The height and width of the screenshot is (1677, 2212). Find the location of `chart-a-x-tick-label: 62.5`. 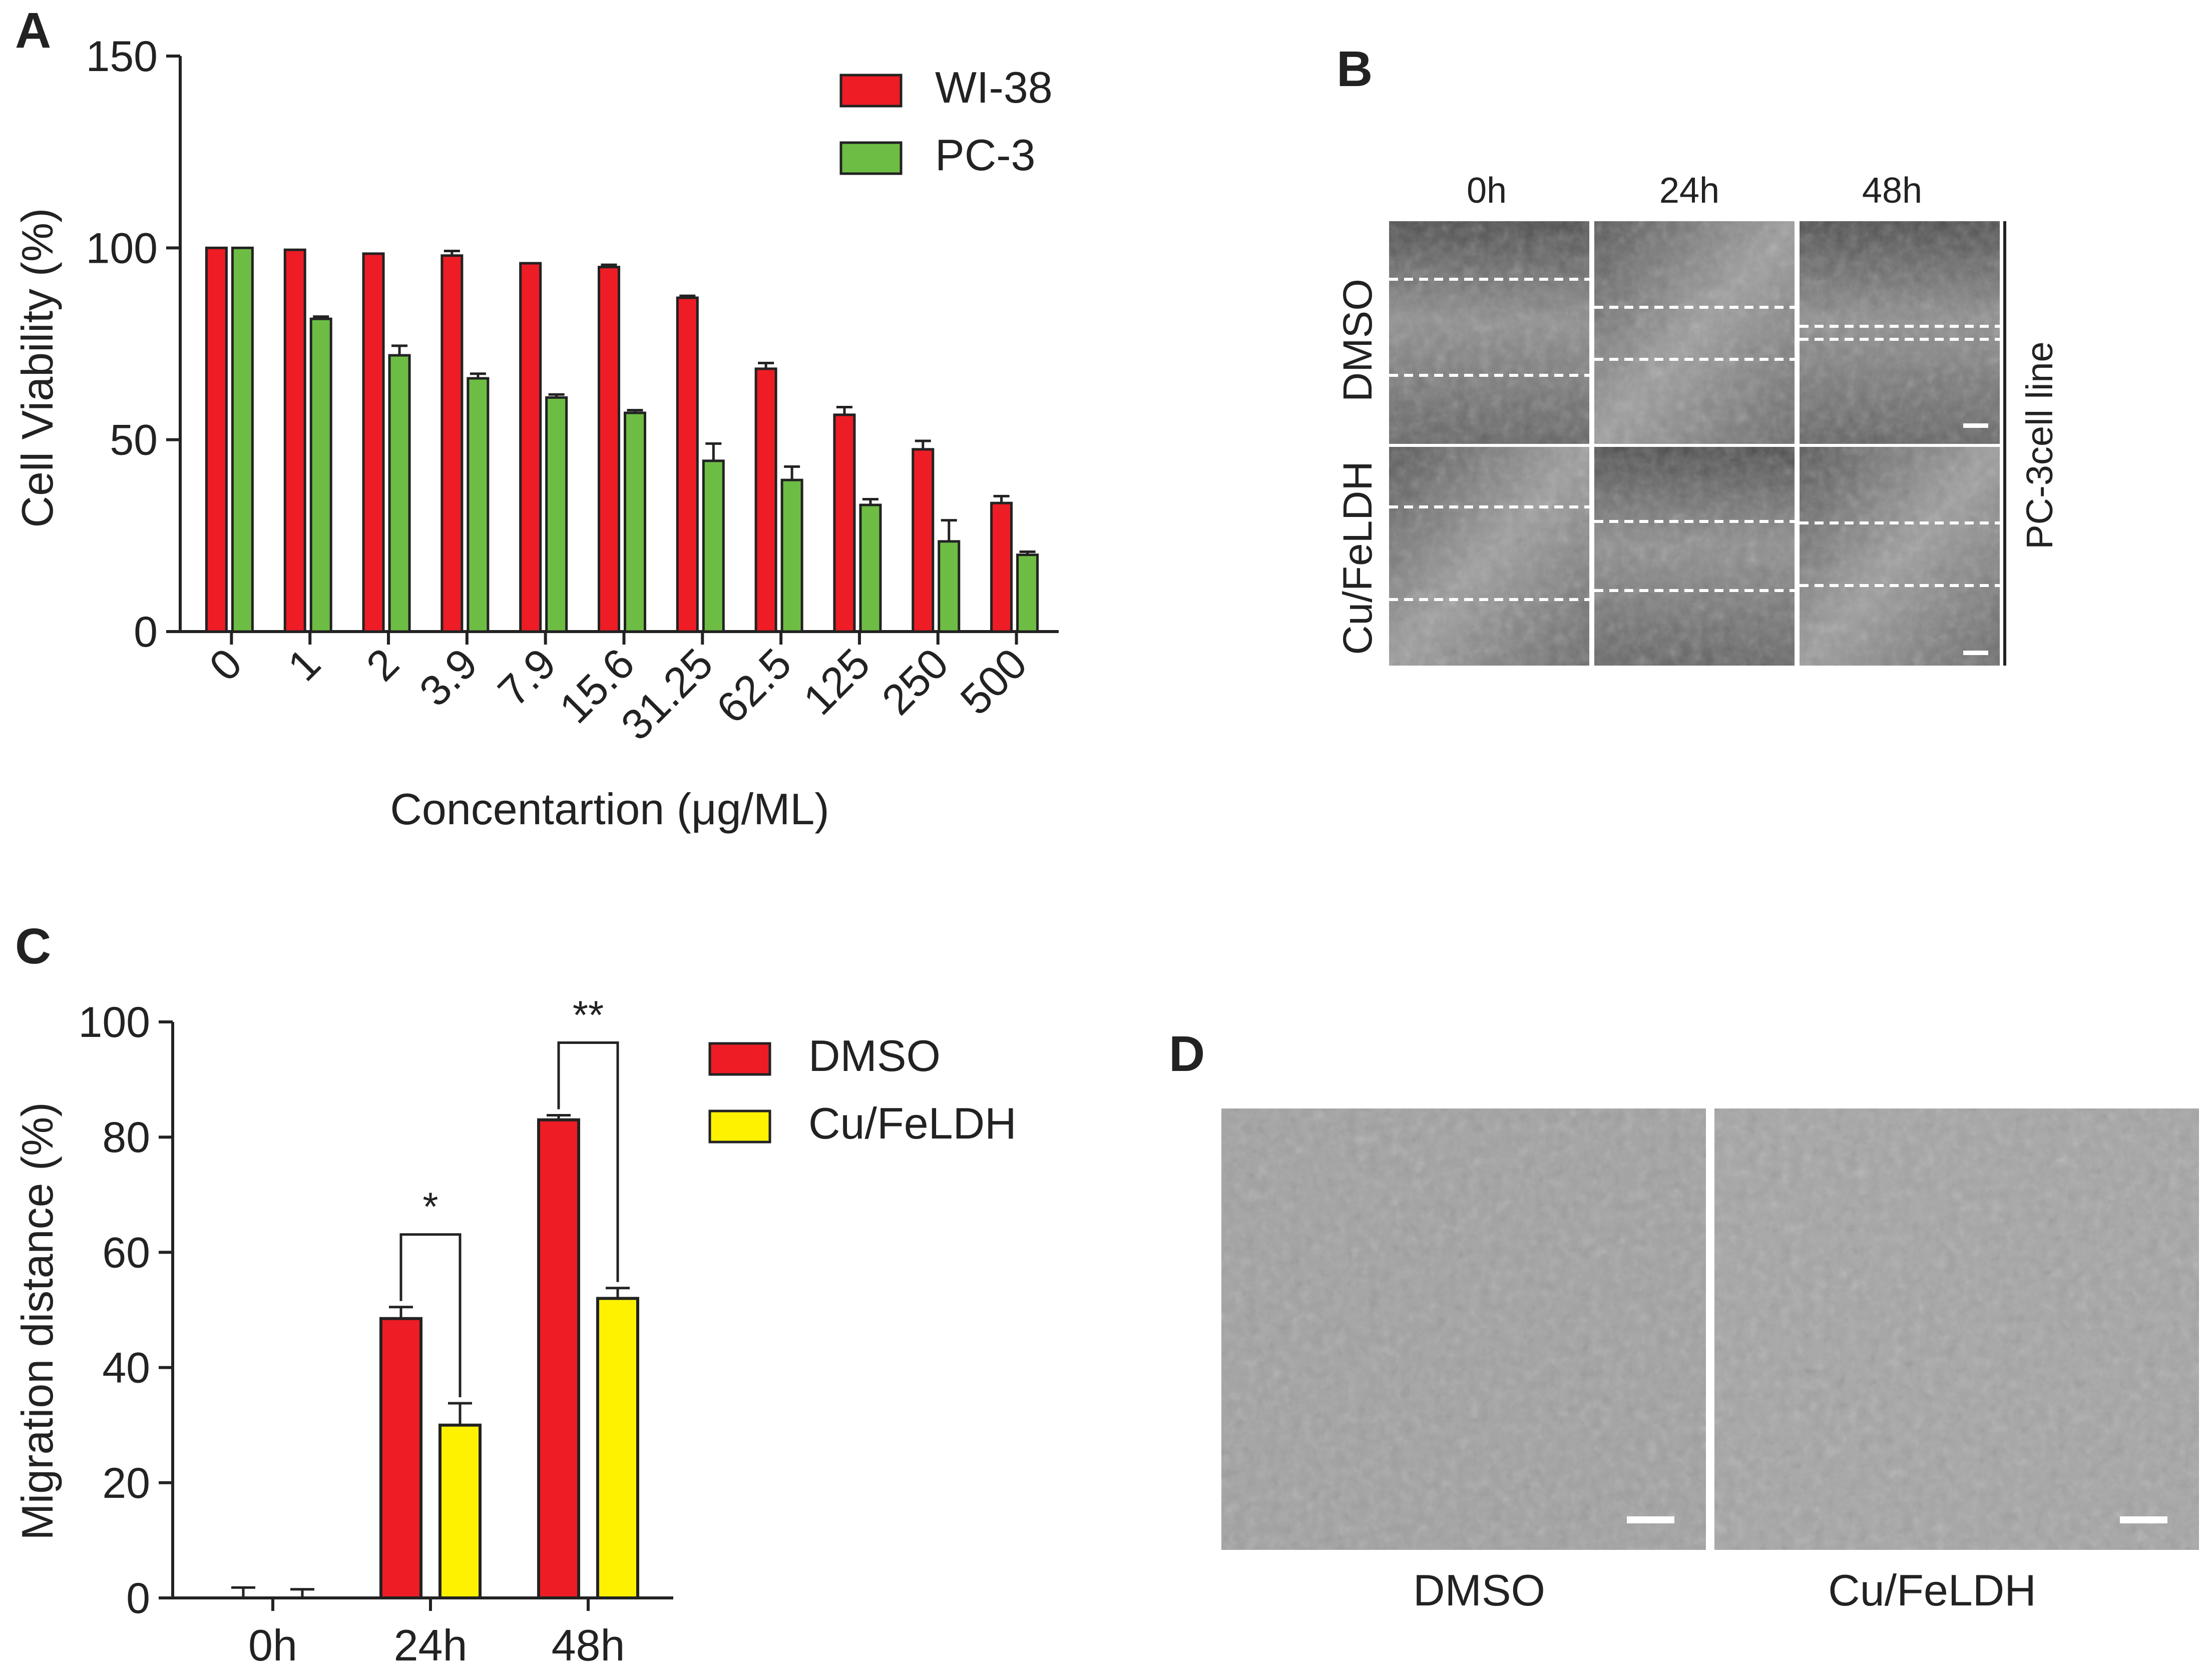

chart-a-x-tick-label: 62.5 is located at coordinates (753, 686).